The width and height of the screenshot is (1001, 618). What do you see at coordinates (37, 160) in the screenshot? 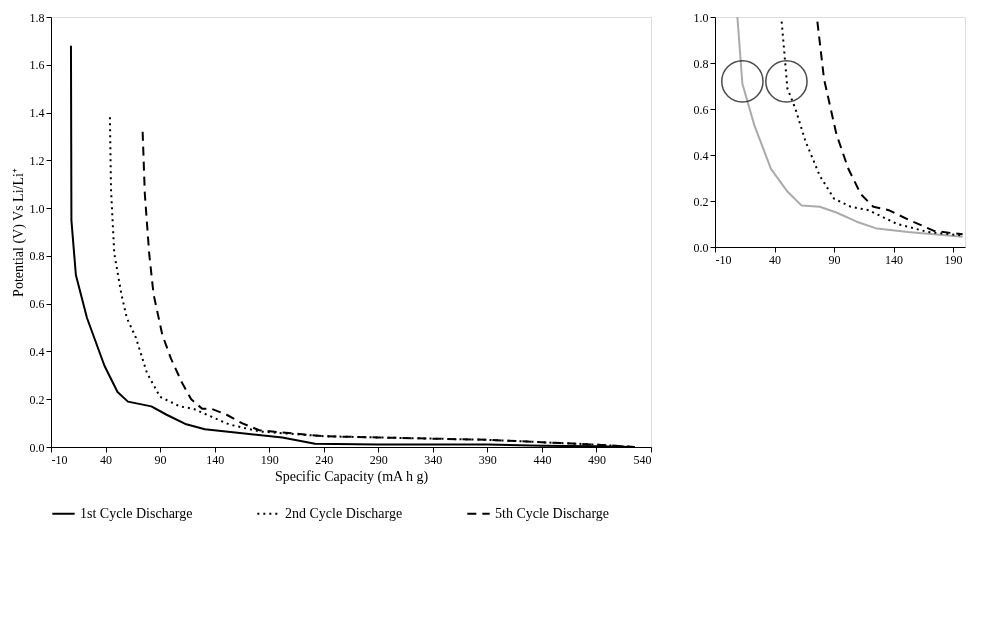
I see `y-tick-label: 1.2` at bounding box center [37, 160].